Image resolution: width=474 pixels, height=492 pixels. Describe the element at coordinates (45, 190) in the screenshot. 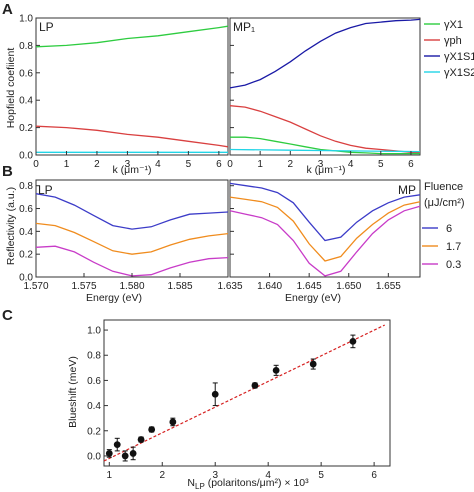

I see `panel-b-lp-label: LP` at that location.